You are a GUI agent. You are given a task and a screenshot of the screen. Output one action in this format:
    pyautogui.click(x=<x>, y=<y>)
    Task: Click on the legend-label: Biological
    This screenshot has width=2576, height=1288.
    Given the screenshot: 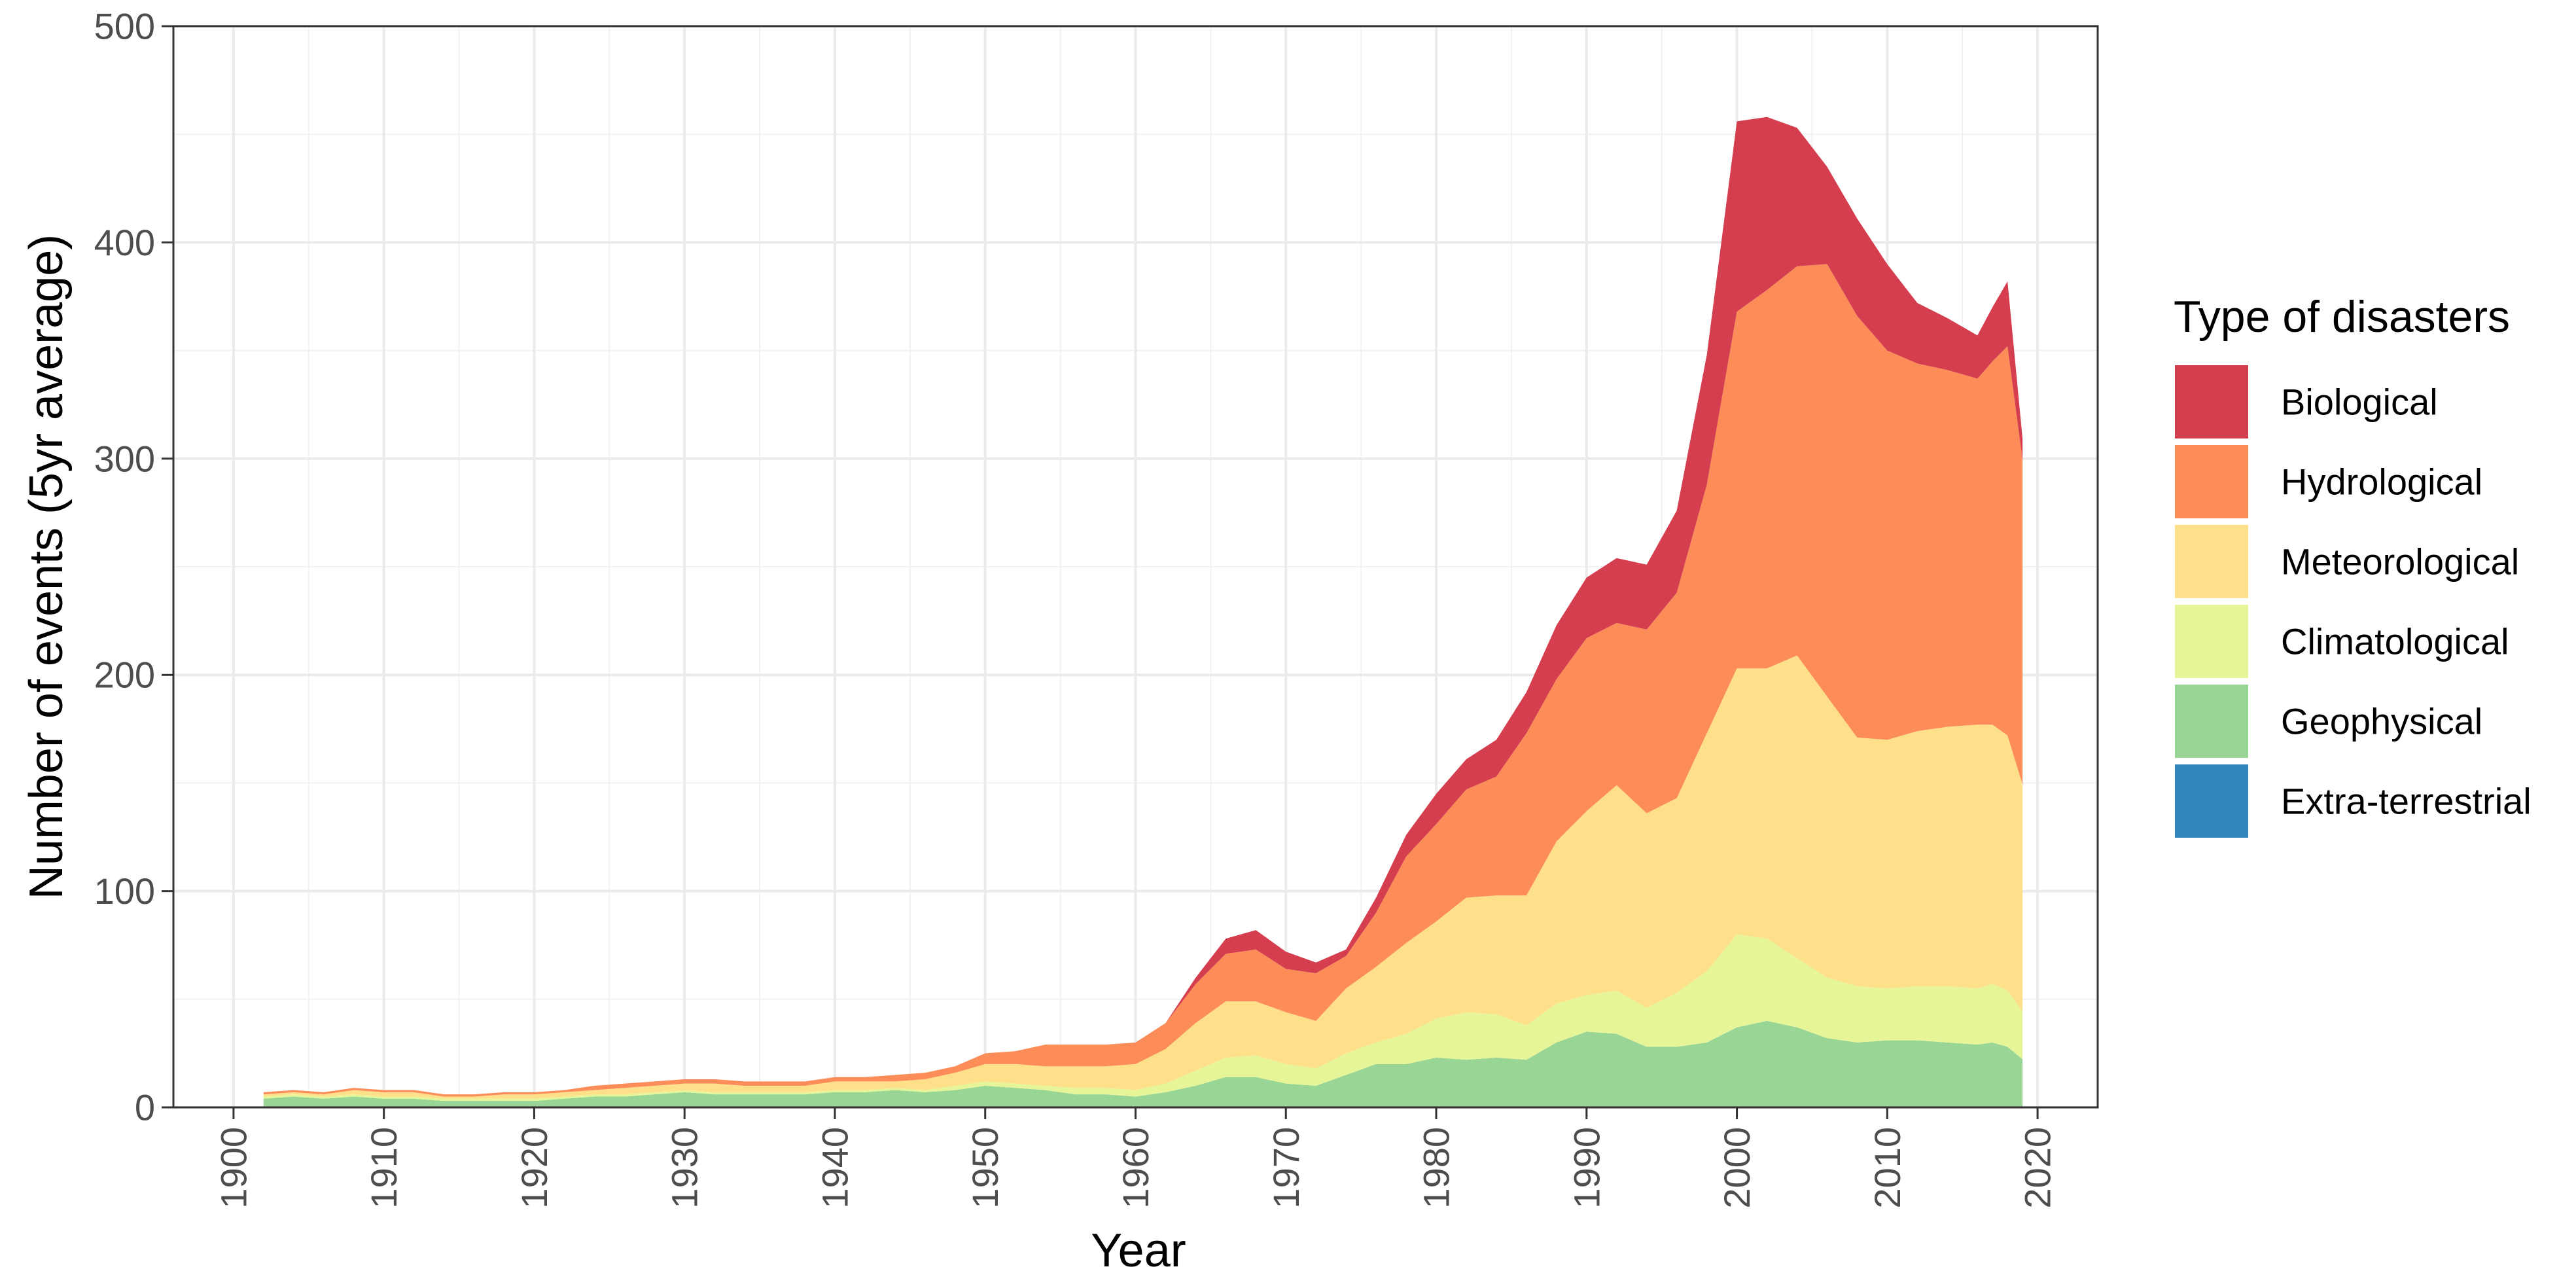 What is the action you would take?
    pyautogui.click(x=2359, y=402)
    